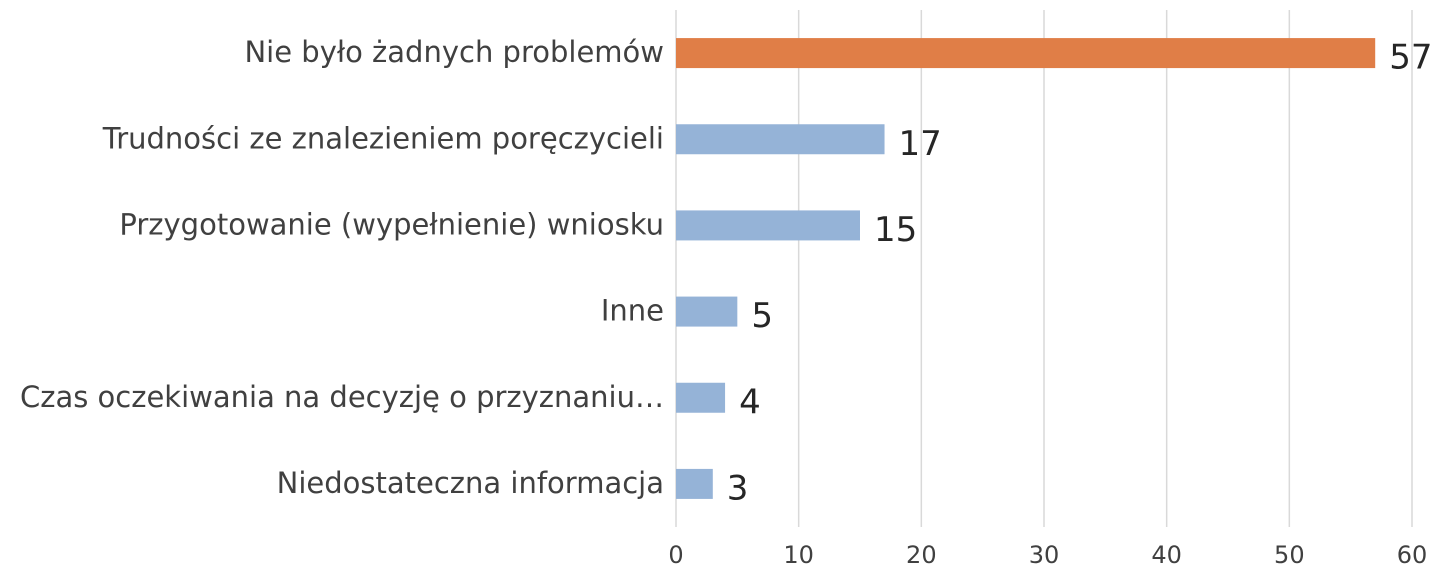 The image size is (1437, 580). What do you see at coordinates (1412, 555) in the screenshot?
I see `x-tick-label: 60` at bounding box center [1412, 555].